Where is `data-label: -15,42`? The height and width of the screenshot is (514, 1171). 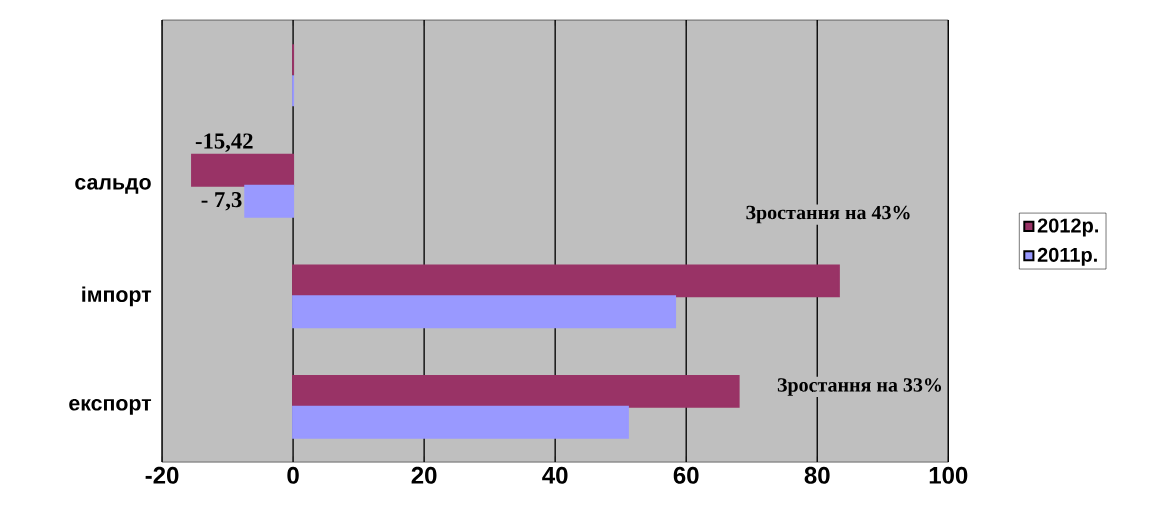
data-label: -15,42 is located at coordinates (224, 142).